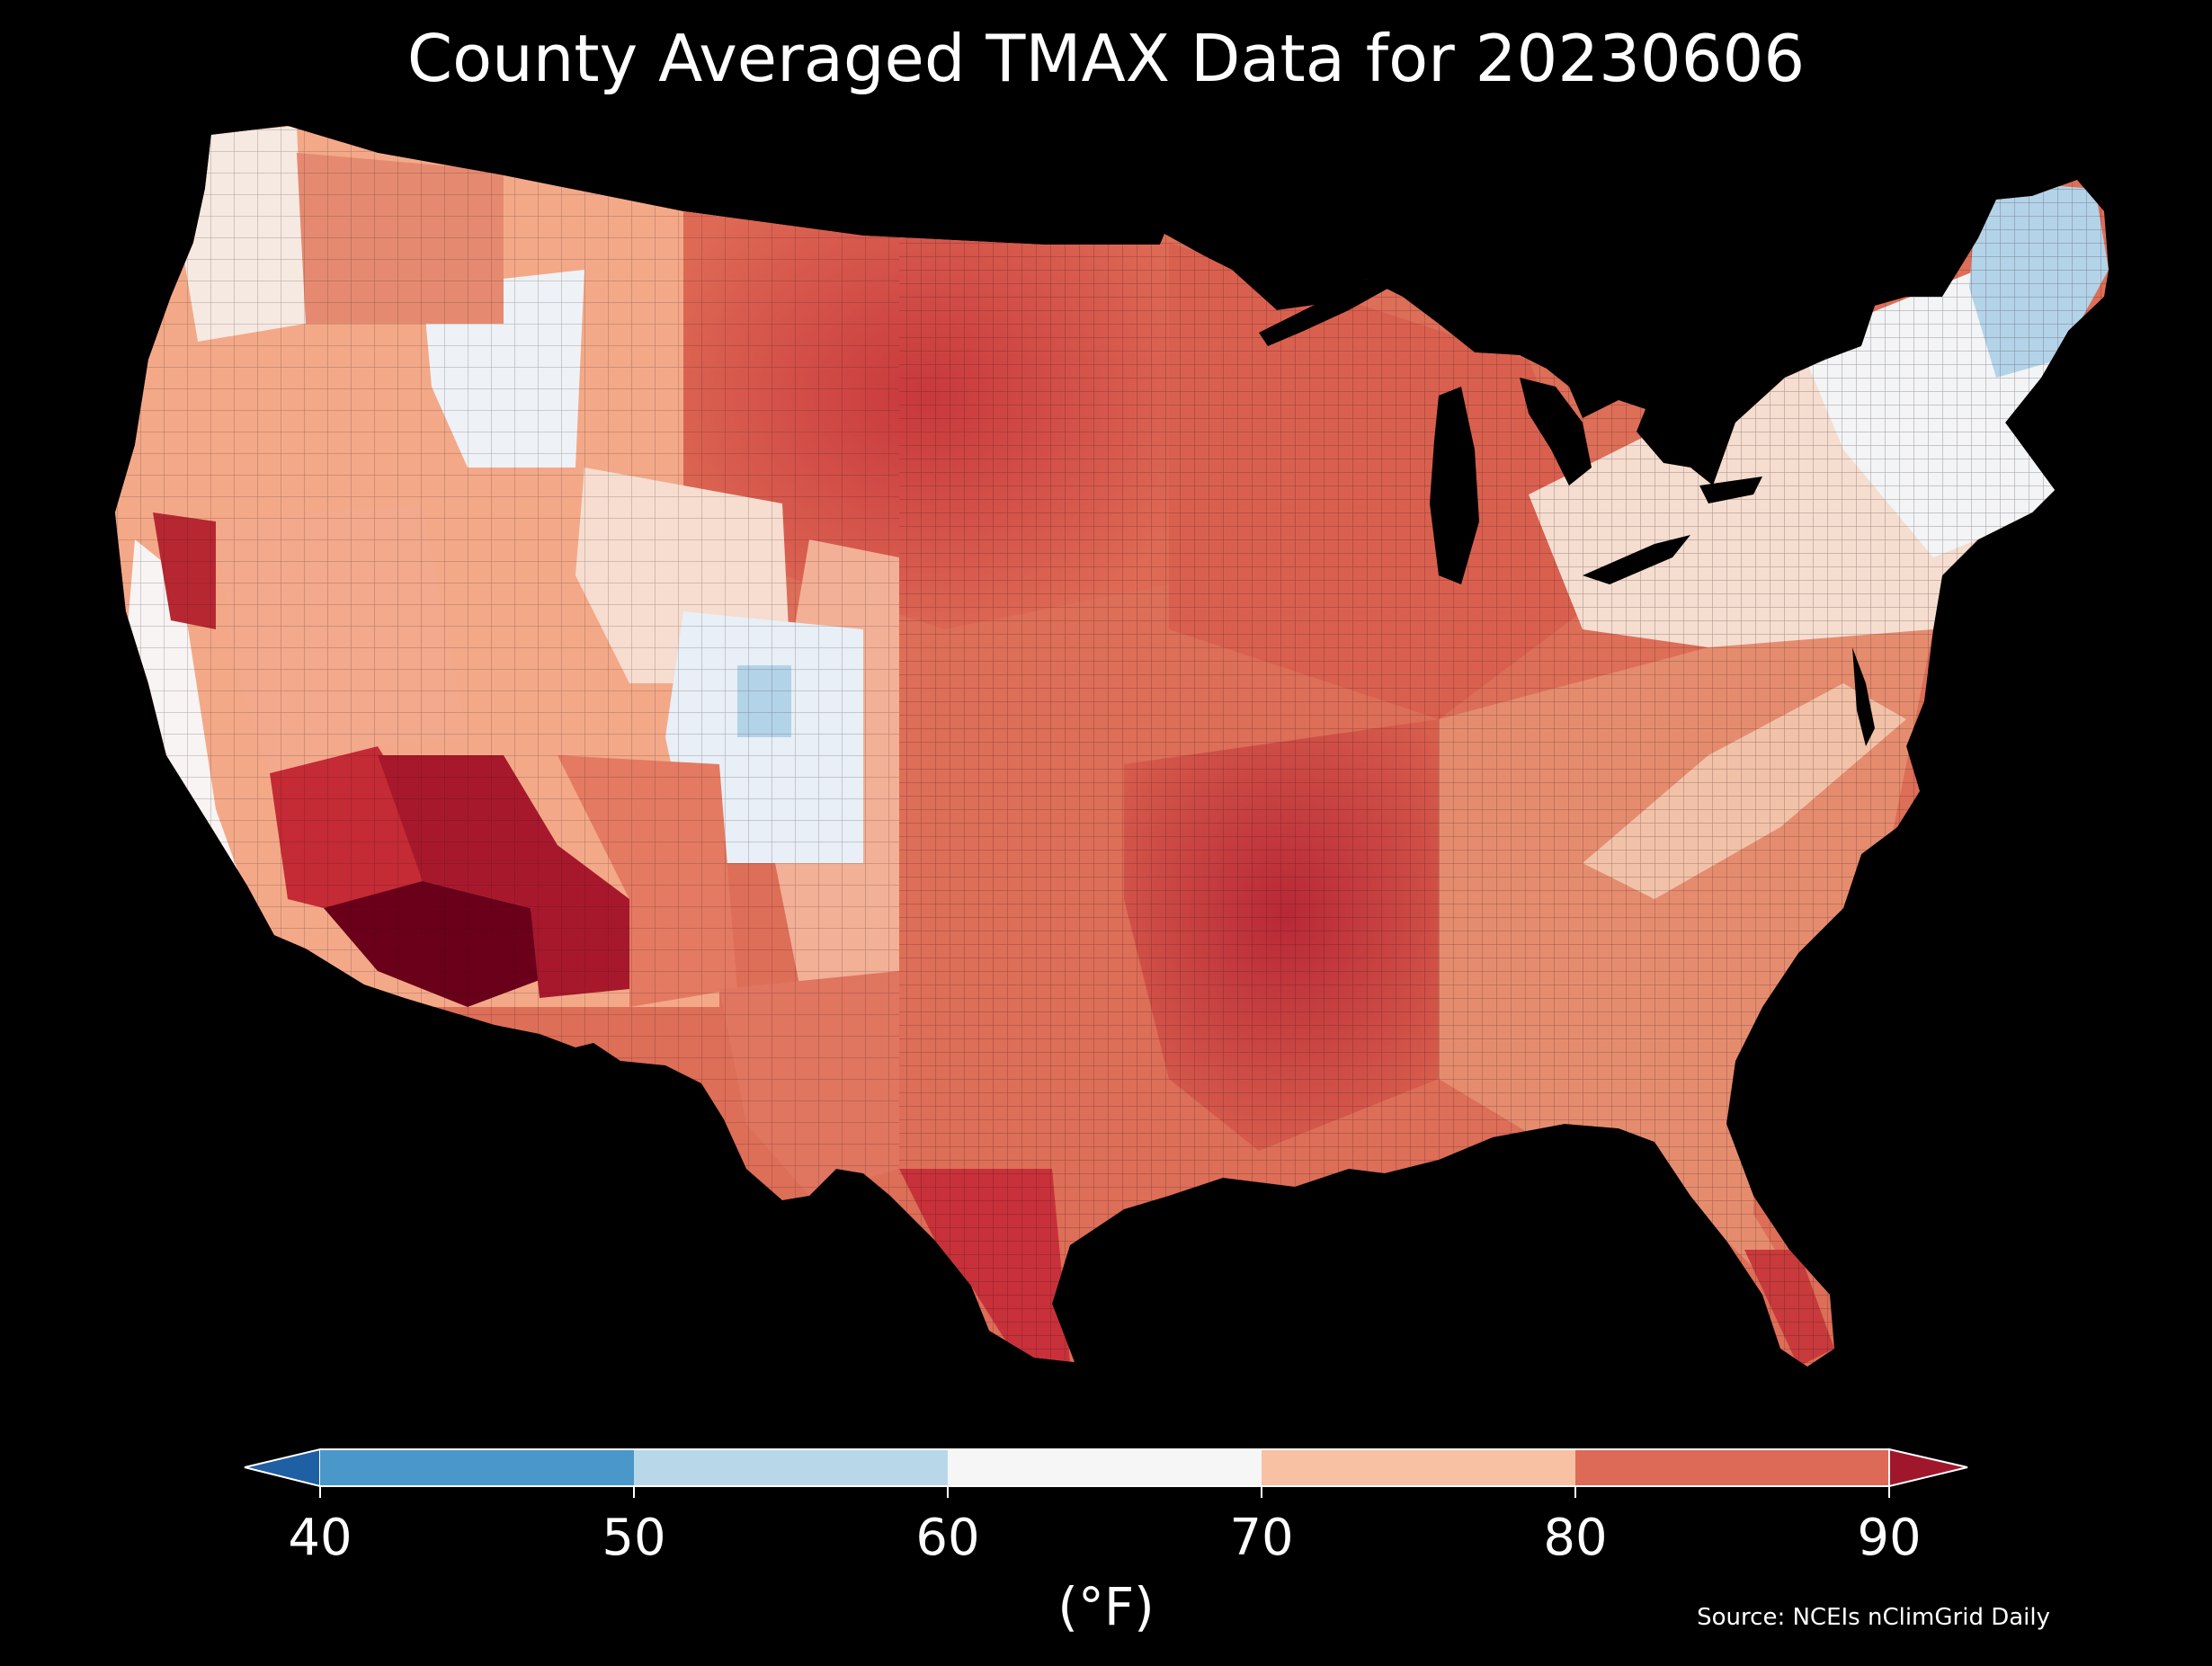 The image size is (2212, 1666). What do you see at coordinates (1873, 1617) in the screenshot?
I see `source-credit: Source: NCEIs nClimGrid Daily` at bounding box center [1873, 1617].